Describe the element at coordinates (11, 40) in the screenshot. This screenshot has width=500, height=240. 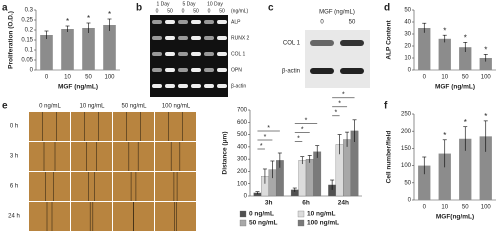
I see `y-axis-title: Proliferation (O.D.)` at that location.